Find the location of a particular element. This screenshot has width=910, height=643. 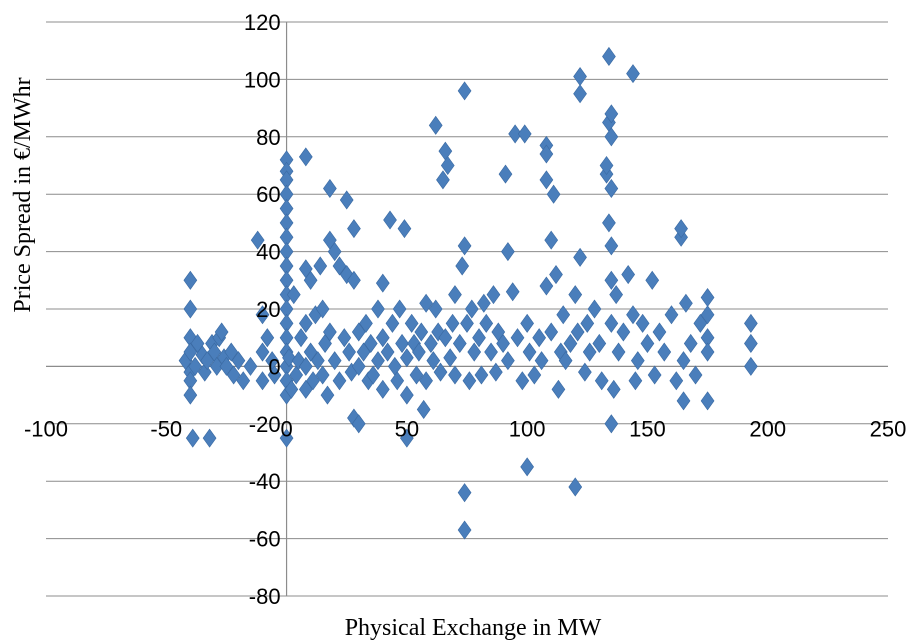

y-tick-label: -60 is located at coordinates (265, 539).